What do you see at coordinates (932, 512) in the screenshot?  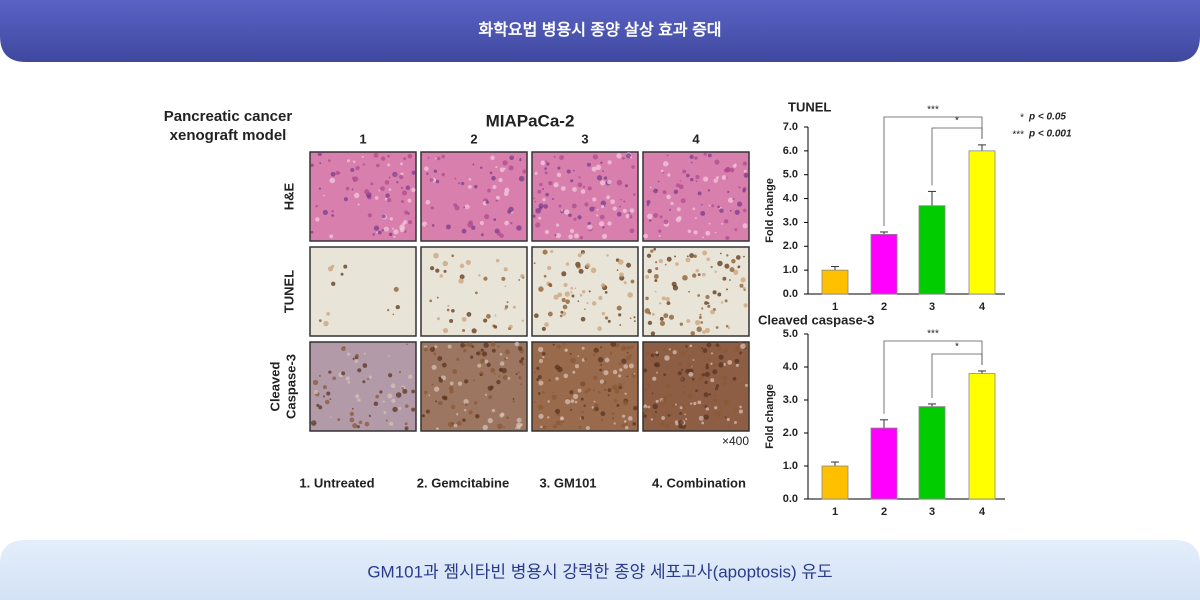 I see `x-tick-label: 3` at bounding box center [932, 512].